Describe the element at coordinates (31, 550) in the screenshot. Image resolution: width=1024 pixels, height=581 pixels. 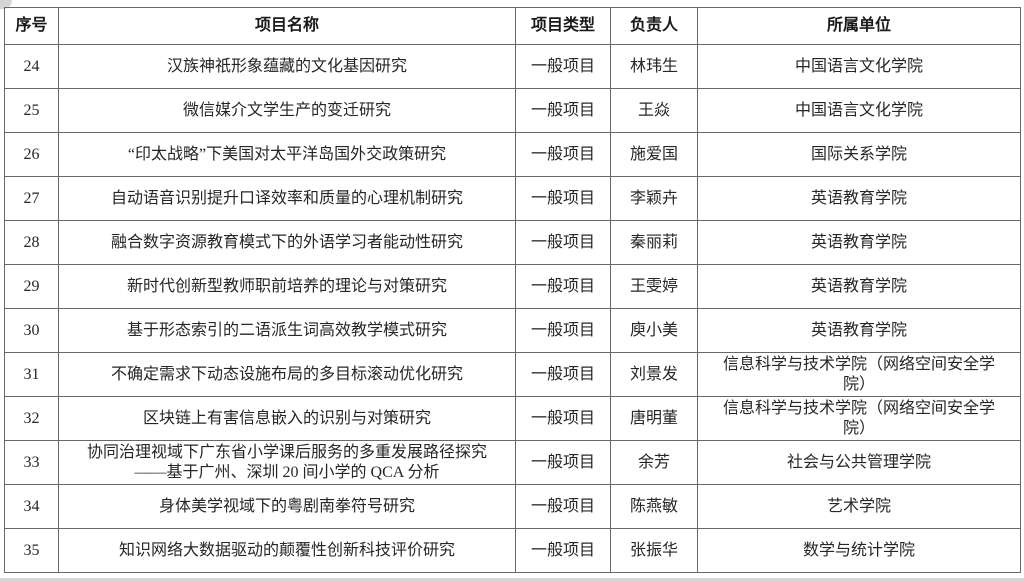
I see `cell-seq: 35` at that location.